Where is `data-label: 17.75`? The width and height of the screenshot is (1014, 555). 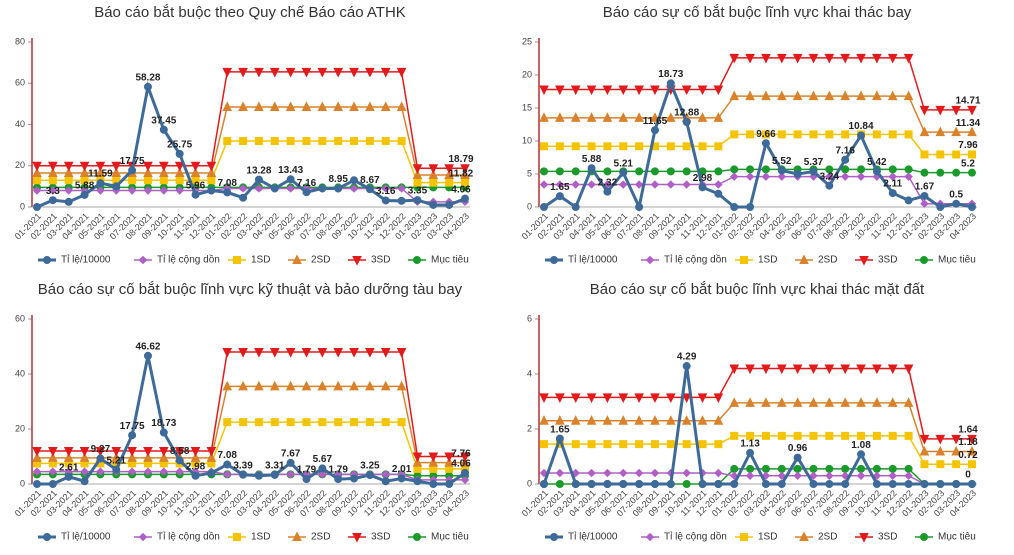
data-label: 17.75 is located at coordinates (132, 426).